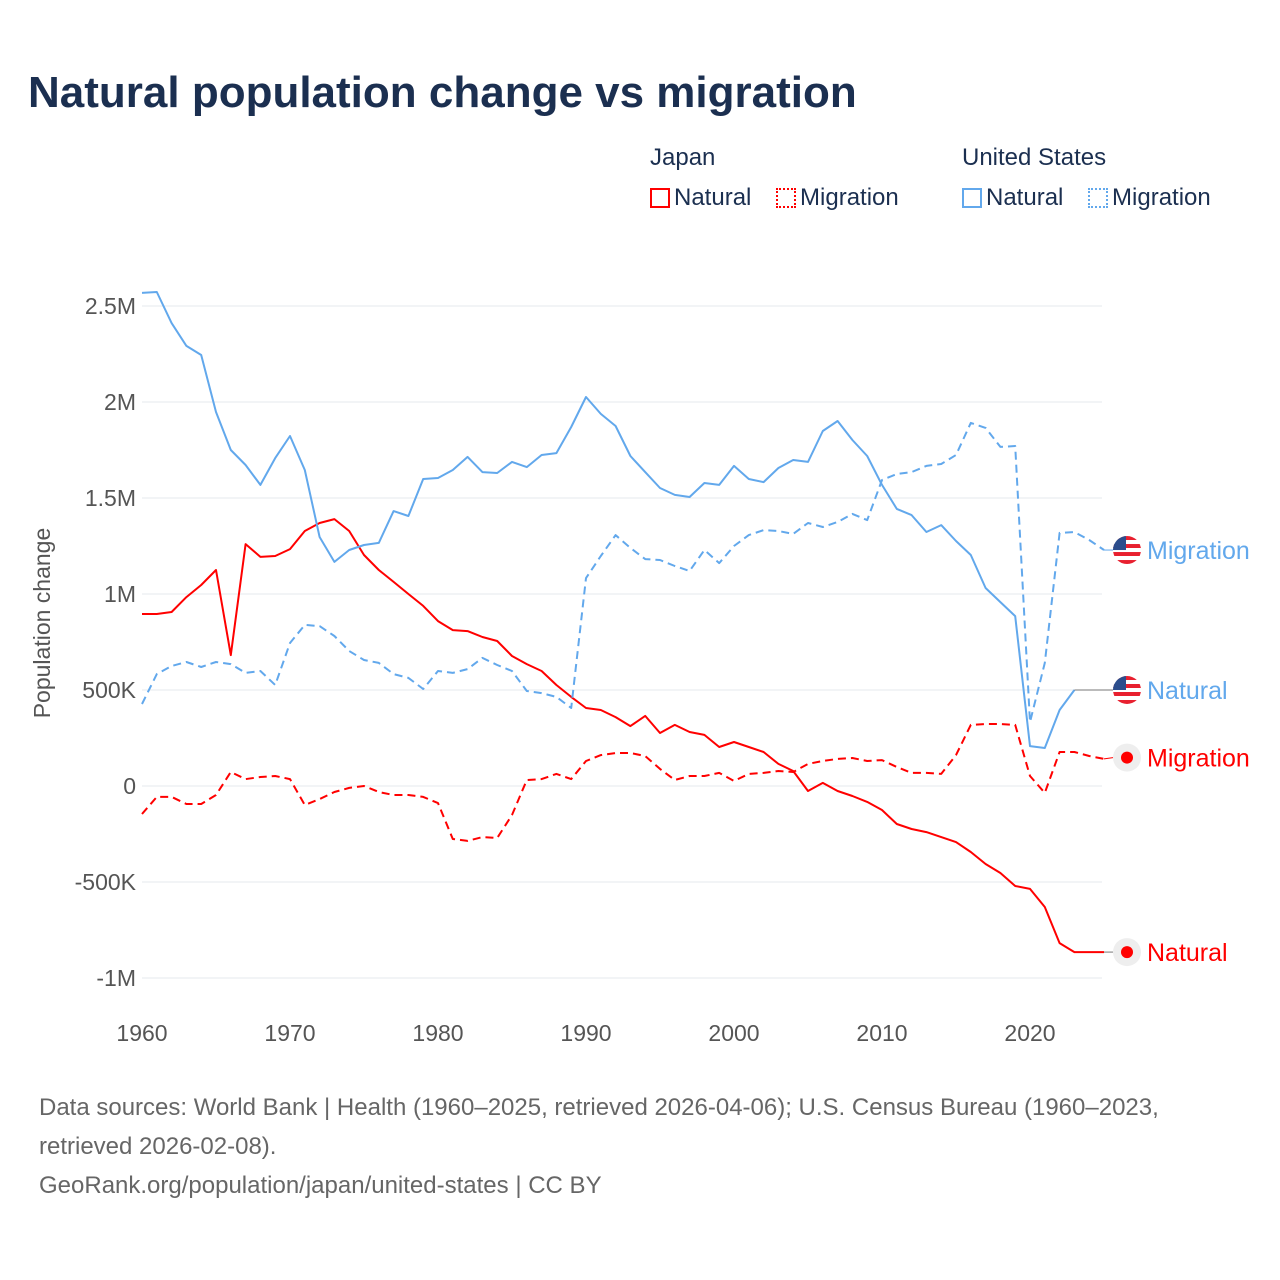 This screenshot has width=1280, height=1280. I want to click on y-tick-label: 2.5M, so click(110, 306).